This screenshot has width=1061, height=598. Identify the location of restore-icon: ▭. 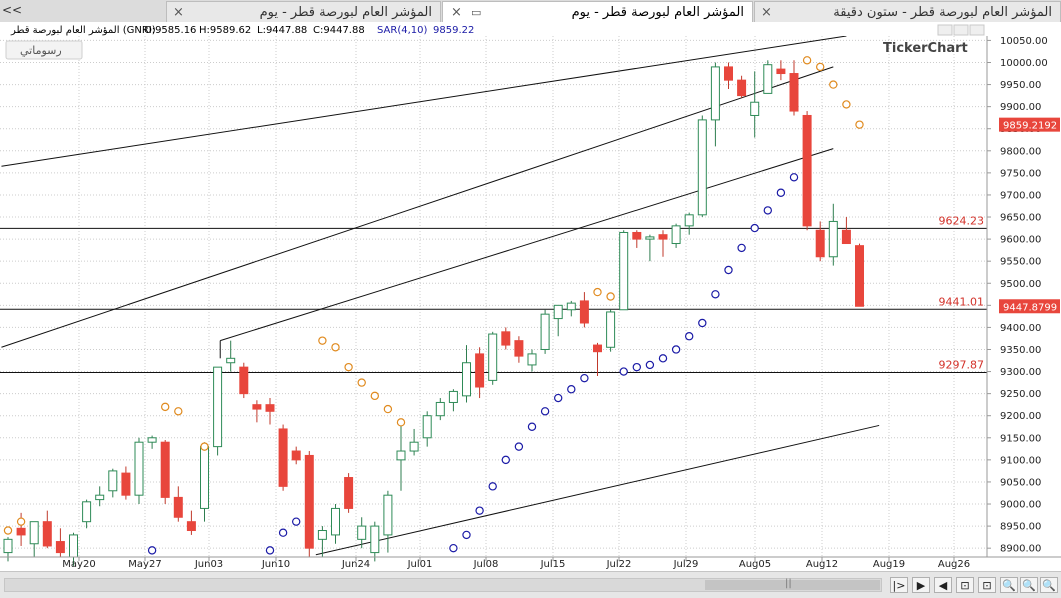
(476, 12).